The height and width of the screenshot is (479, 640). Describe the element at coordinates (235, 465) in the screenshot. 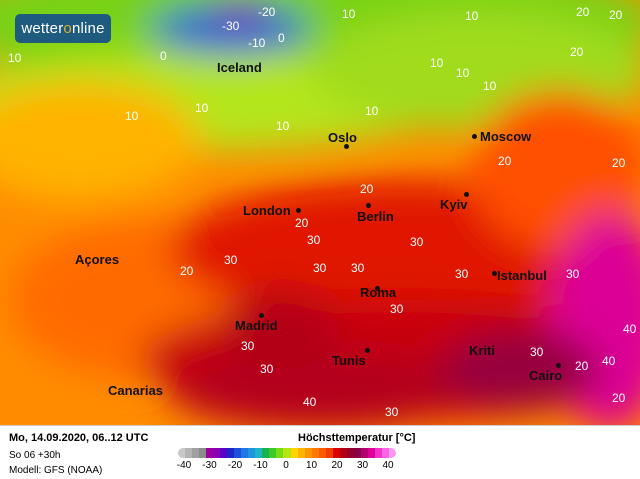

I see `scale-tick: -20` at that location.